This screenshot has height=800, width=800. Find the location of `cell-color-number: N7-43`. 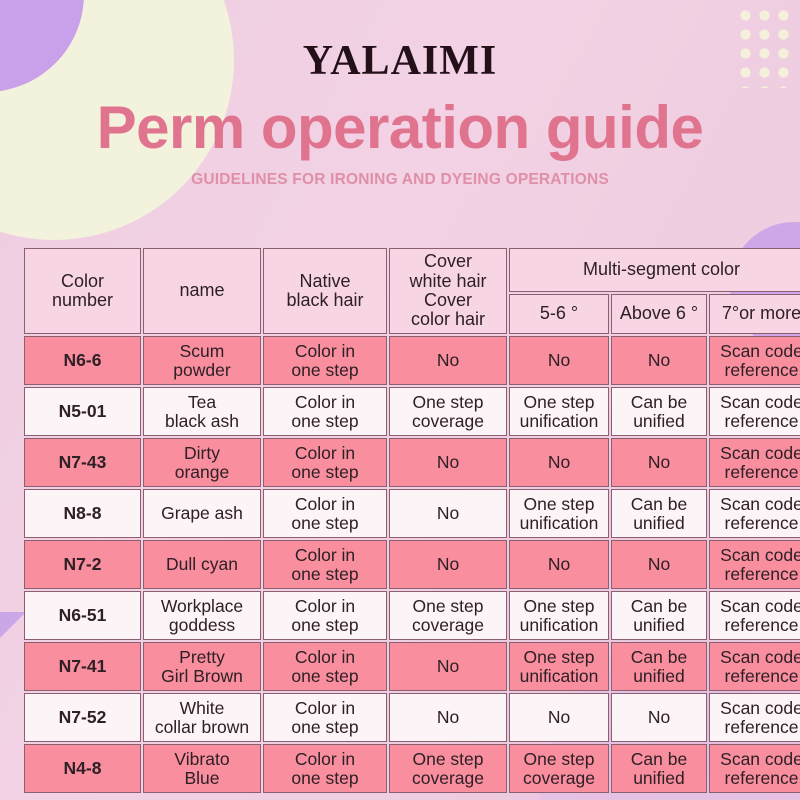

cell-color-number: N7-43 is located at coordinates (82, 462).